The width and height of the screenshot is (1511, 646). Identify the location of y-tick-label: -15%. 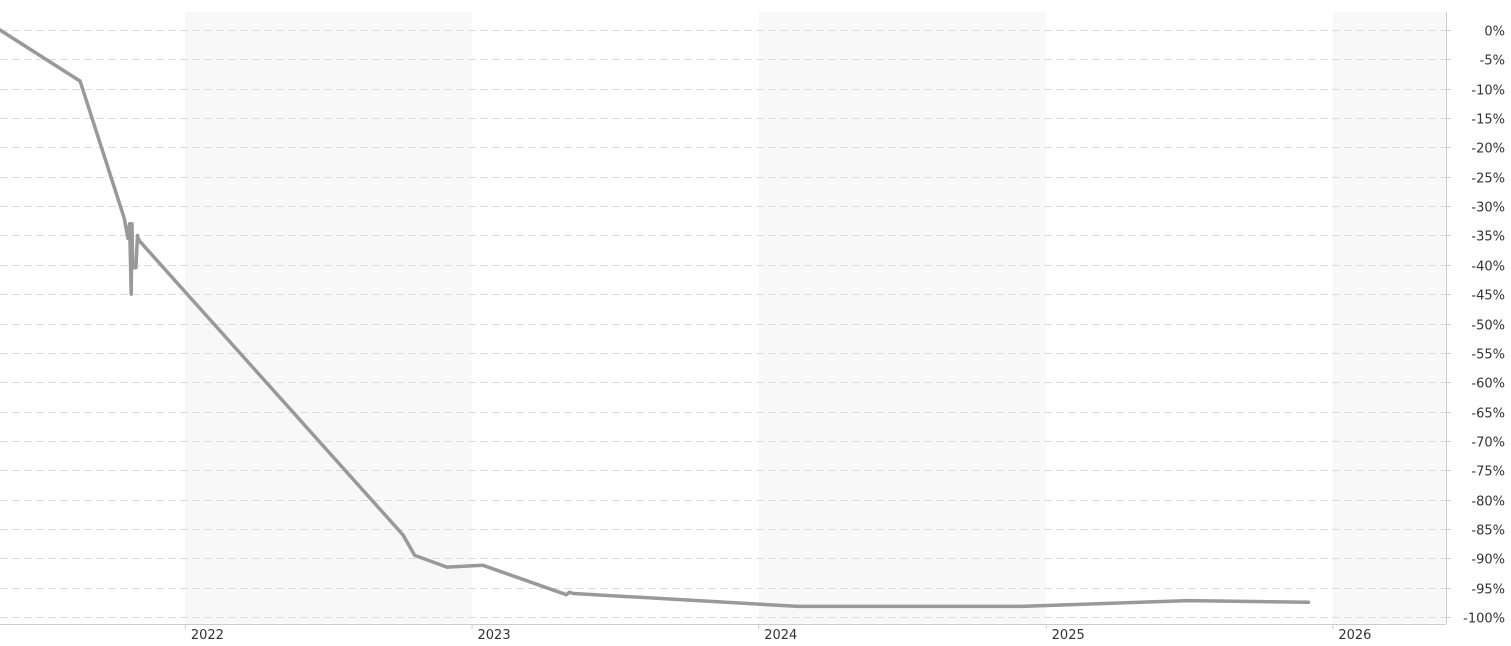
(1488, 120).